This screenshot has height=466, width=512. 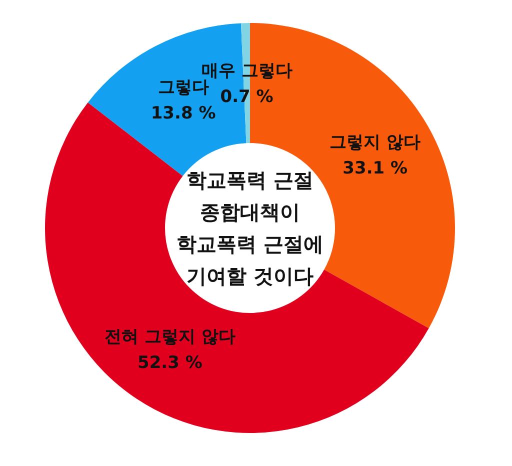 I want to click on text: 학교폭력 근절 종합대책이 학교폭력 근절에 기여할 것이다, so click(x=250, y=228).